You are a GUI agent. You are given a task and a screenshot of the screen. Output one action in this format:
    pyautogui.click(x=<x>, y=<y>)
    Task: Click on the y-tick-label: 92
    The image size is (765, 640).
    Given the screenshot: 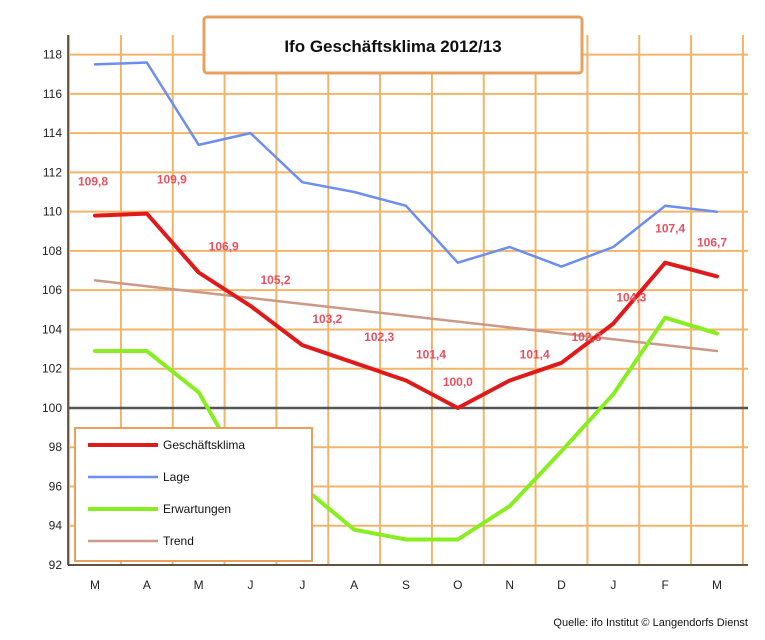 What is the action you would take?
    pyautogui.click(x=56, y=565)
    